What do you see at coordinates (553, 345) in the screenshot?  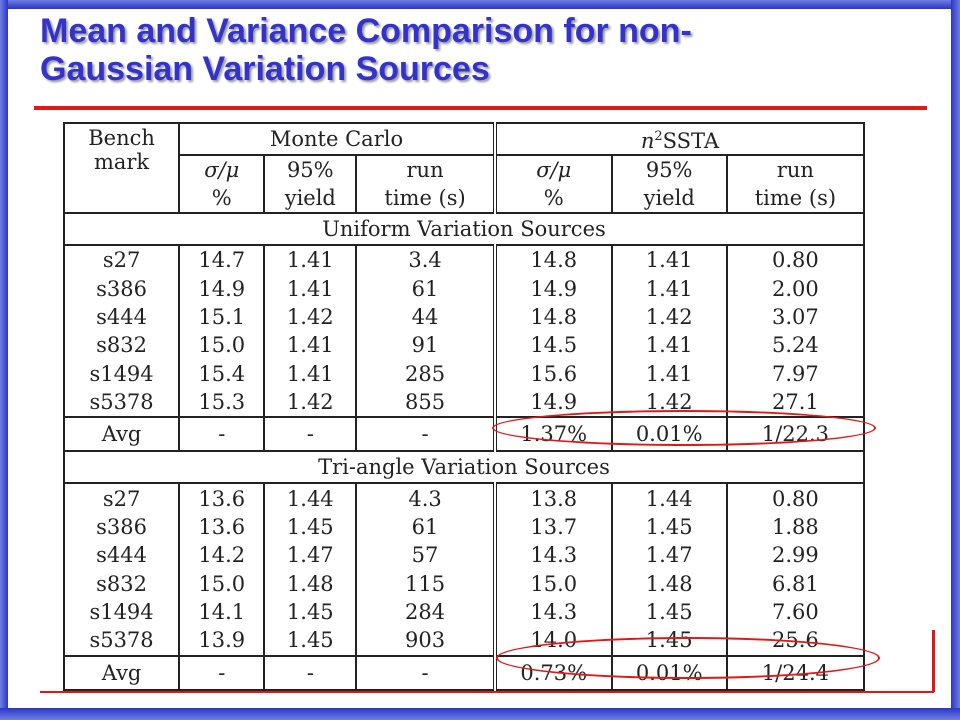 I see `cell-ss-sigma: 14.5` at bounding box center [553, 345].